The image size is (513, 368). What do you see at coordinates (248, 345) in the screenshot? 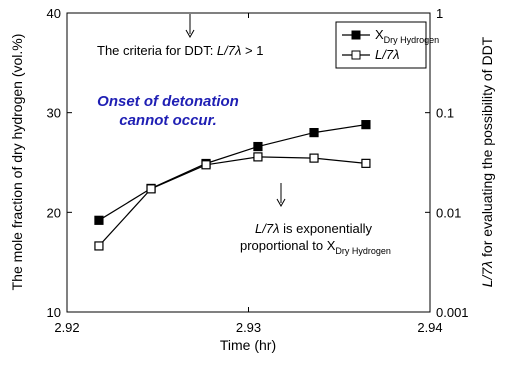
I see `x-axis-label: Time (hr)` at bounding box center [248, 345].